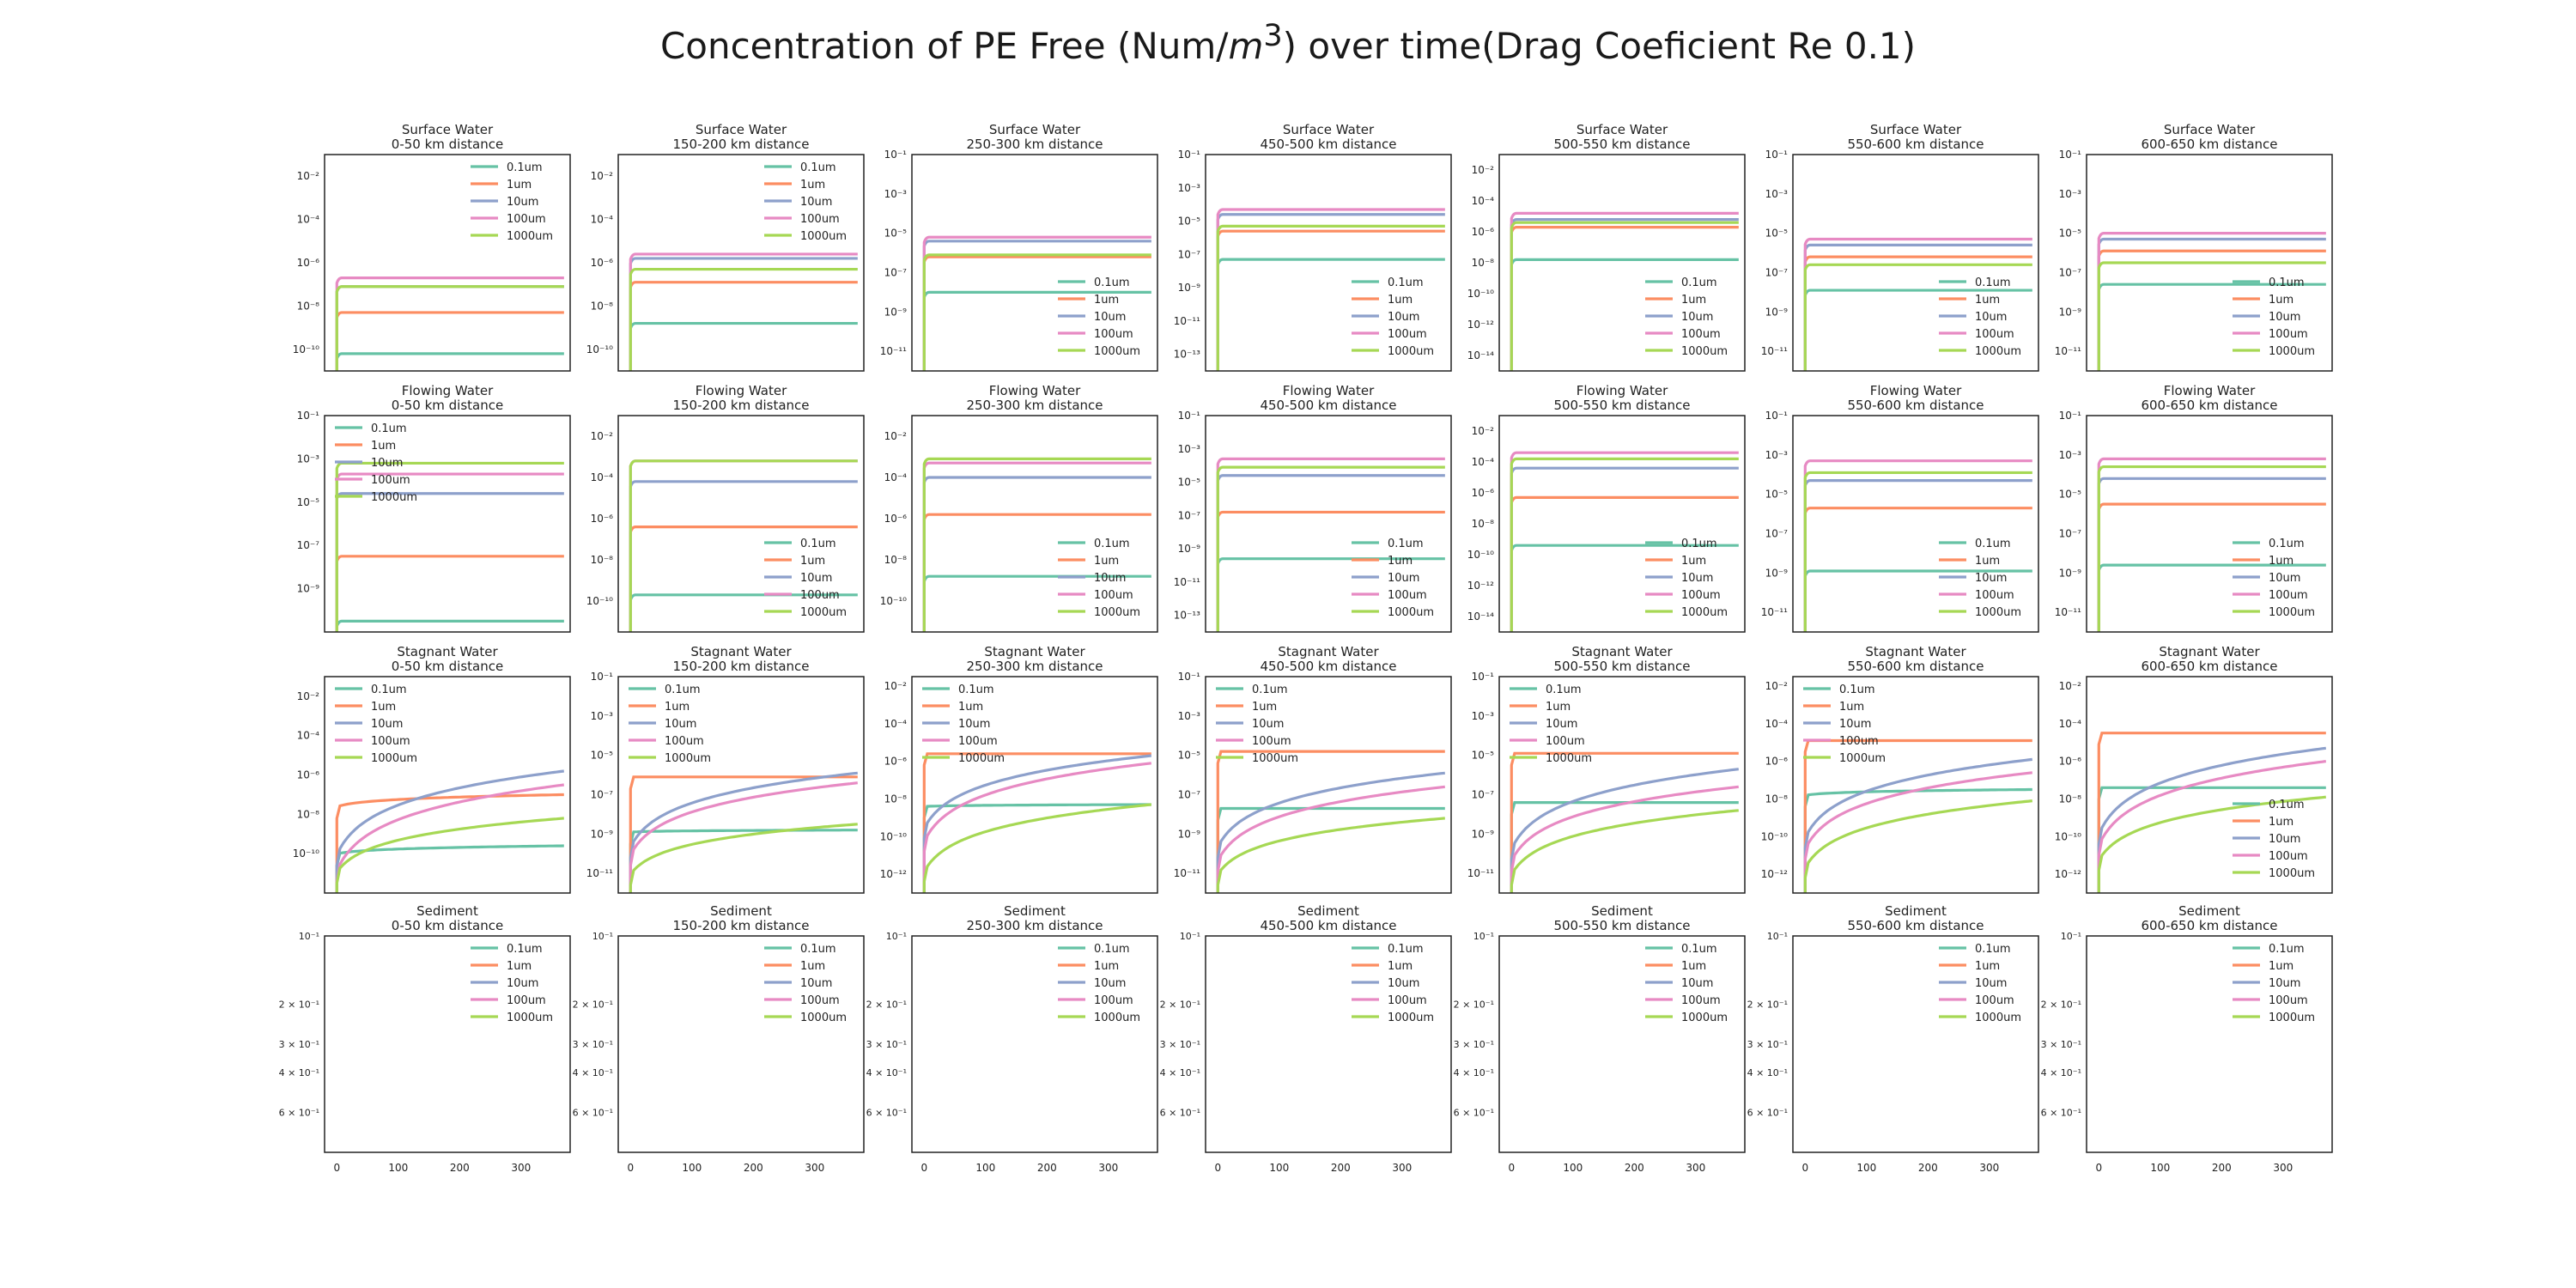  Describe the element at coordinates (2068, 836) in the screenshot. I see `y-tick-label: 10⁻¹⁰` at that location.